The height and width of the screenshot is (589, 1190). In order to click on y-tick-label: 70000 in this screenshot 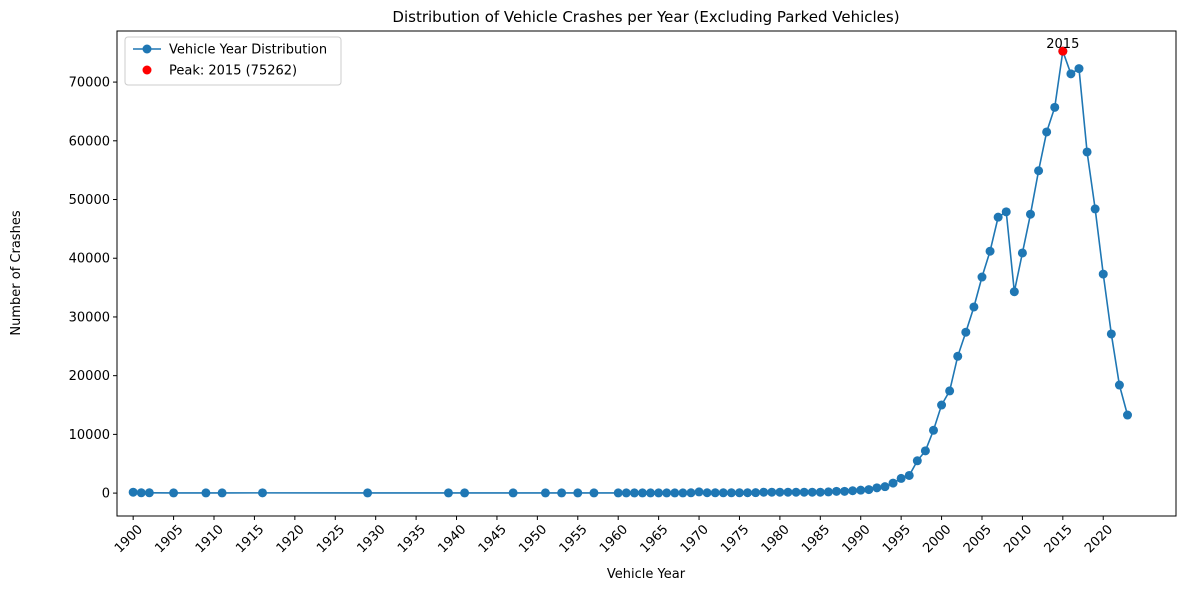, I will do `click(89, 83)`.